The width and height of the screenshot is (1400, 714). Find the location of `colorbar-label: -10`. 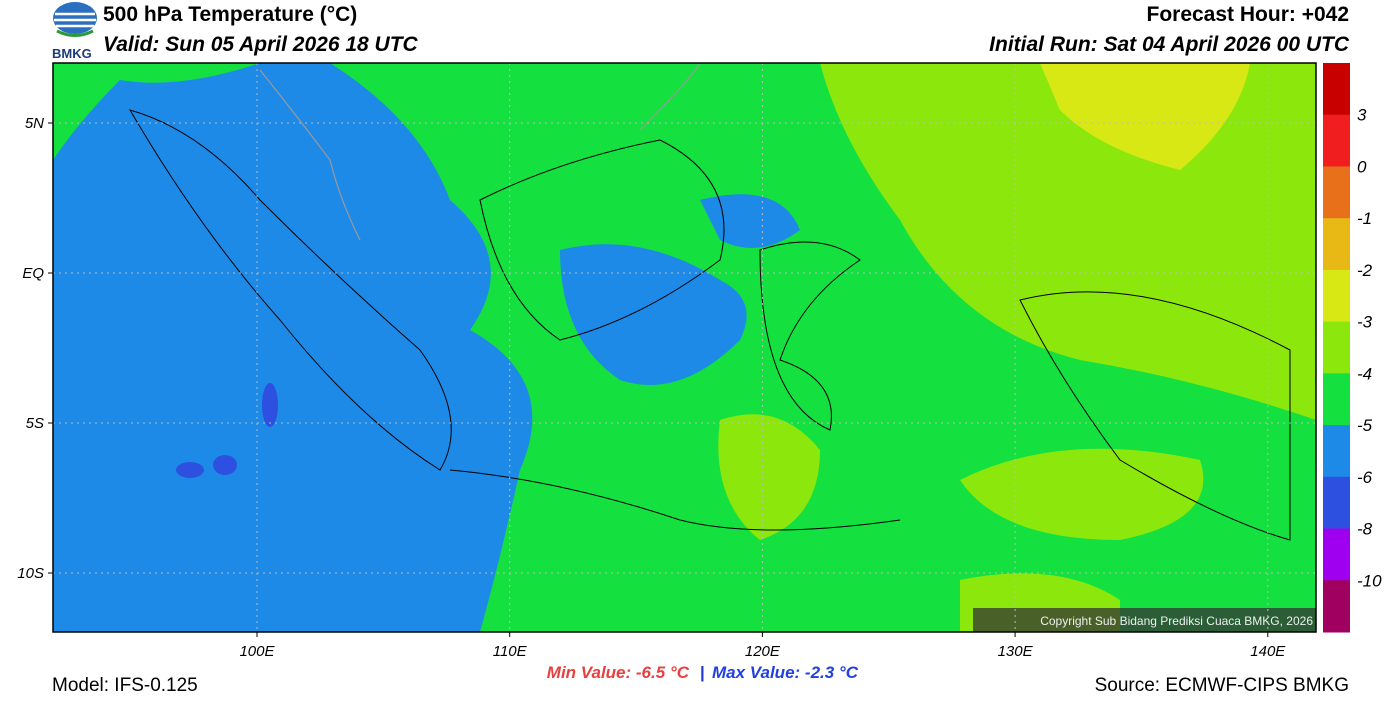

colorbar-label: -10 is located at coordinates (1369, 580).